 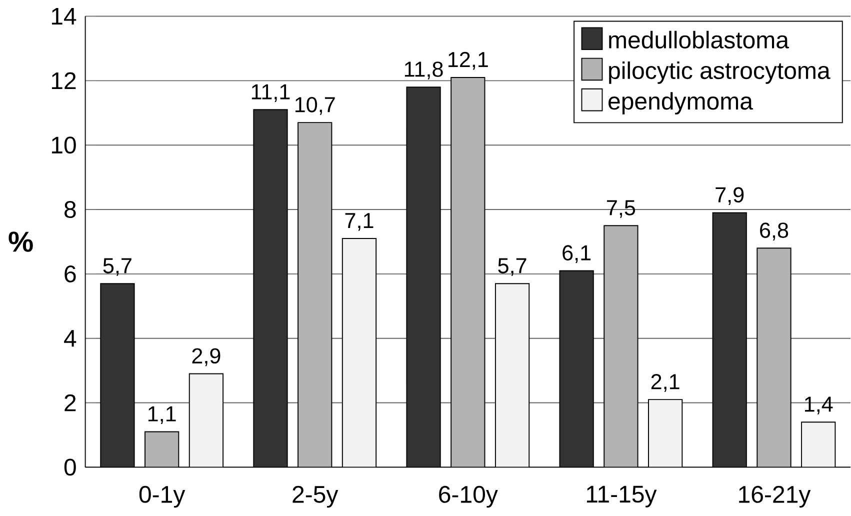 I want to click on data-label: 7,1, so click(x=359, y=222).